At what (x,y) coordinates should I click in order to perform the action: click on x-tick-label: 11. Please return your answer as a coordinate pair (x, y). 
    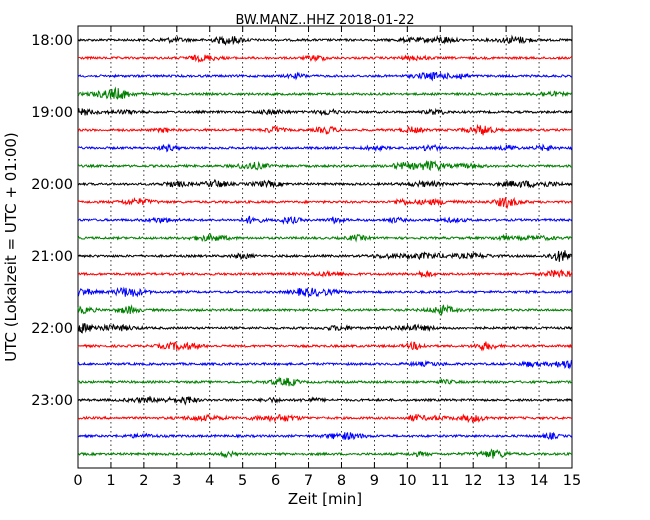
    Looking at the image, I should click on (440, 481).